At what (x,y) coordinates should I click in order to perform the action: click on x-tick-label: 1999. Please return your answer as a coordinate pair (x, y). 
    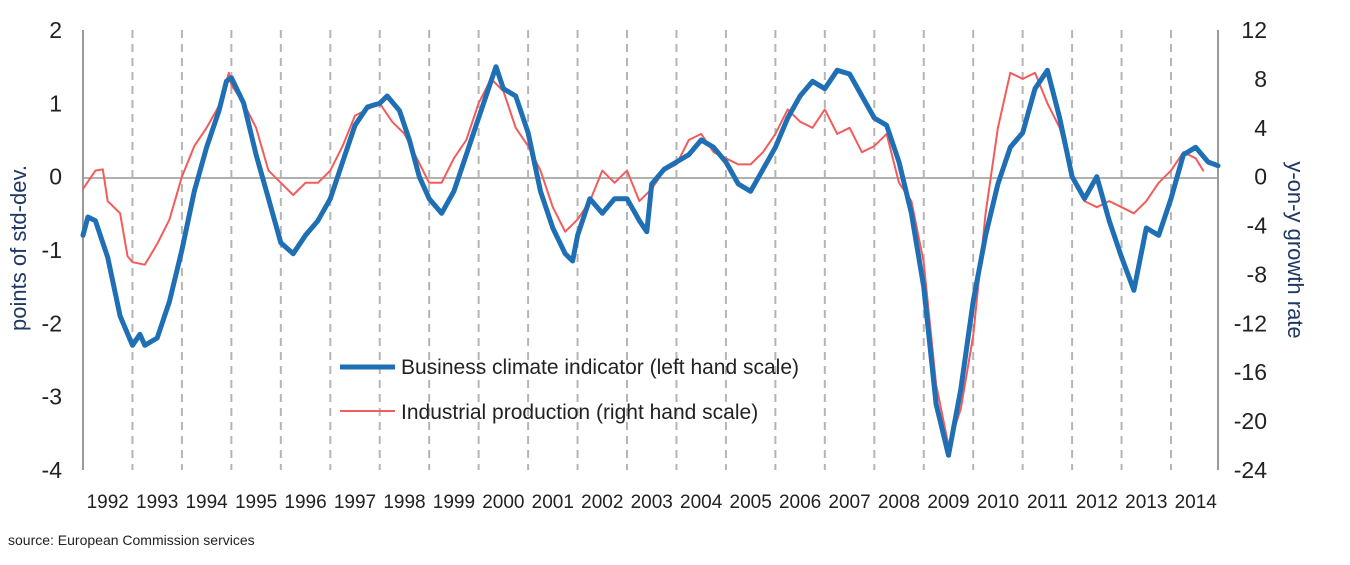
    Looking at the image, I should click on (454, 502).